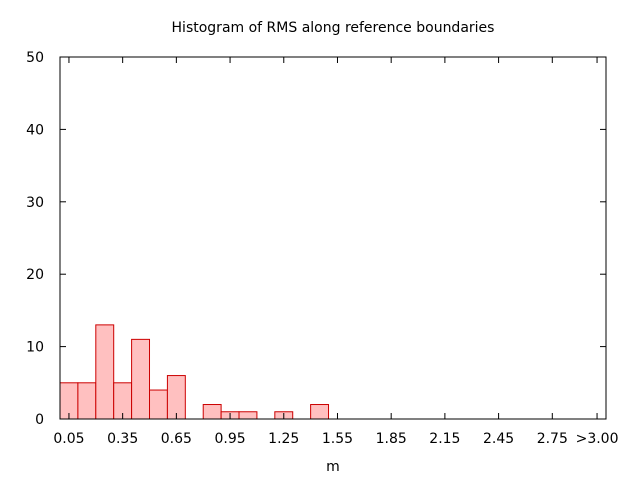  I want to click on x-tick-label: 0.65, so click(176, 439).